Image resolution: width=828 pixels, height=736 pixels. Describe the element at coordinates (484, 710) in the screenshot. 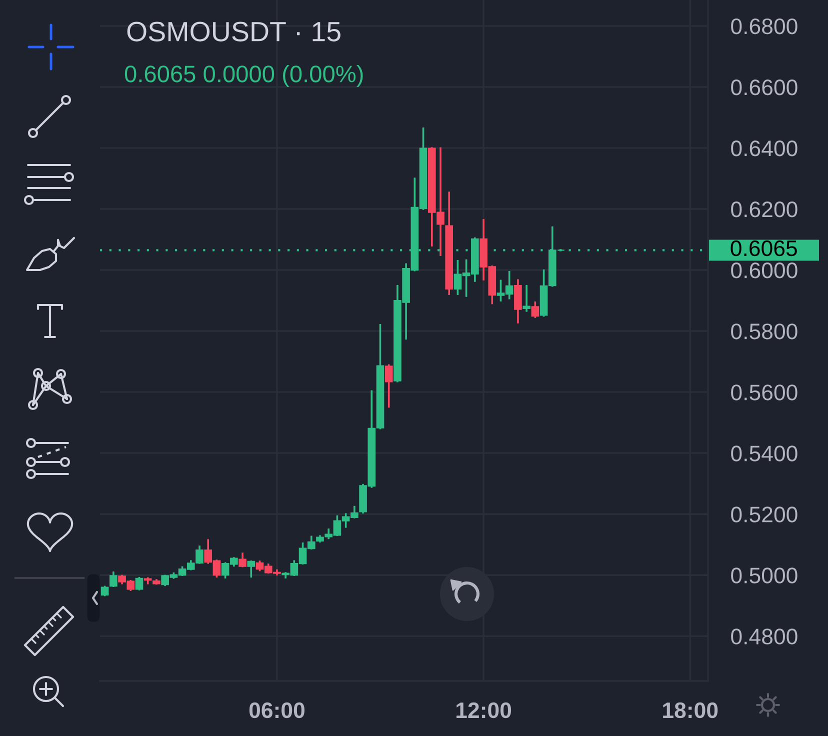

I see `x-tick-label: 12:00` at that location.